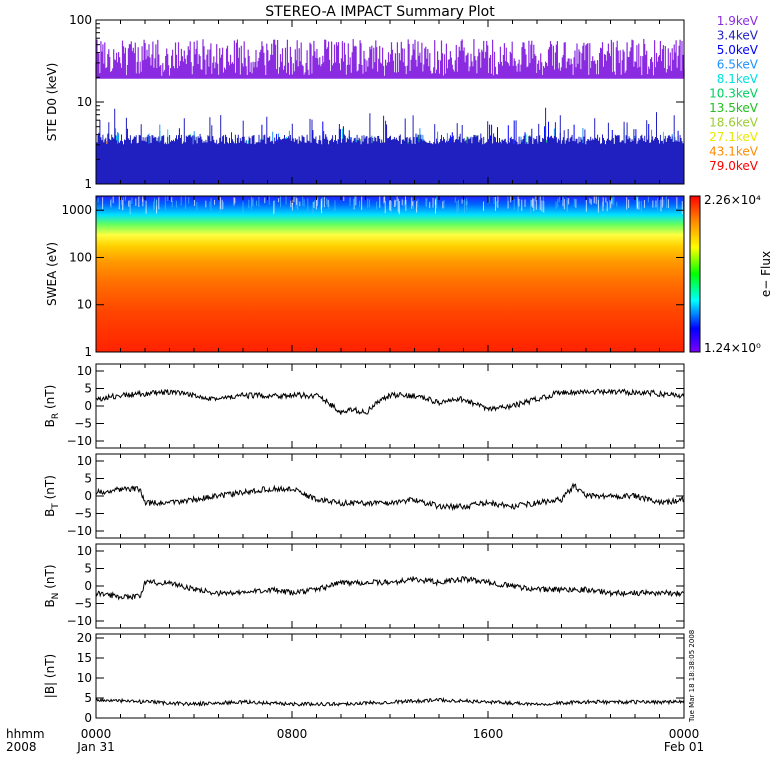 This screenshot has width=780, height=780. I want to click on bn-ytick-label: 5, so click(88, 569).